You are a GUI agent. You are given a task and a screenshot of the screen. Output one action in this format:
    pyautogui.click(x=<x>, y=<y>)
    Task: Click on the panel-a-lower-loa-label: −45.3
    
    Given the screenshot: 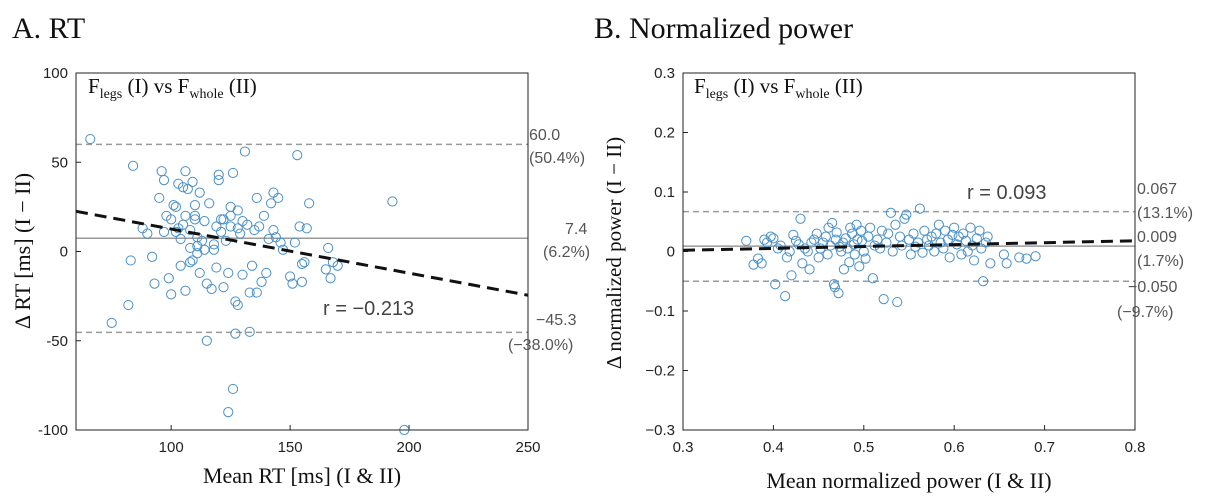 What is the action you would take?
    pyautogui.click(x=556, y=320)
    